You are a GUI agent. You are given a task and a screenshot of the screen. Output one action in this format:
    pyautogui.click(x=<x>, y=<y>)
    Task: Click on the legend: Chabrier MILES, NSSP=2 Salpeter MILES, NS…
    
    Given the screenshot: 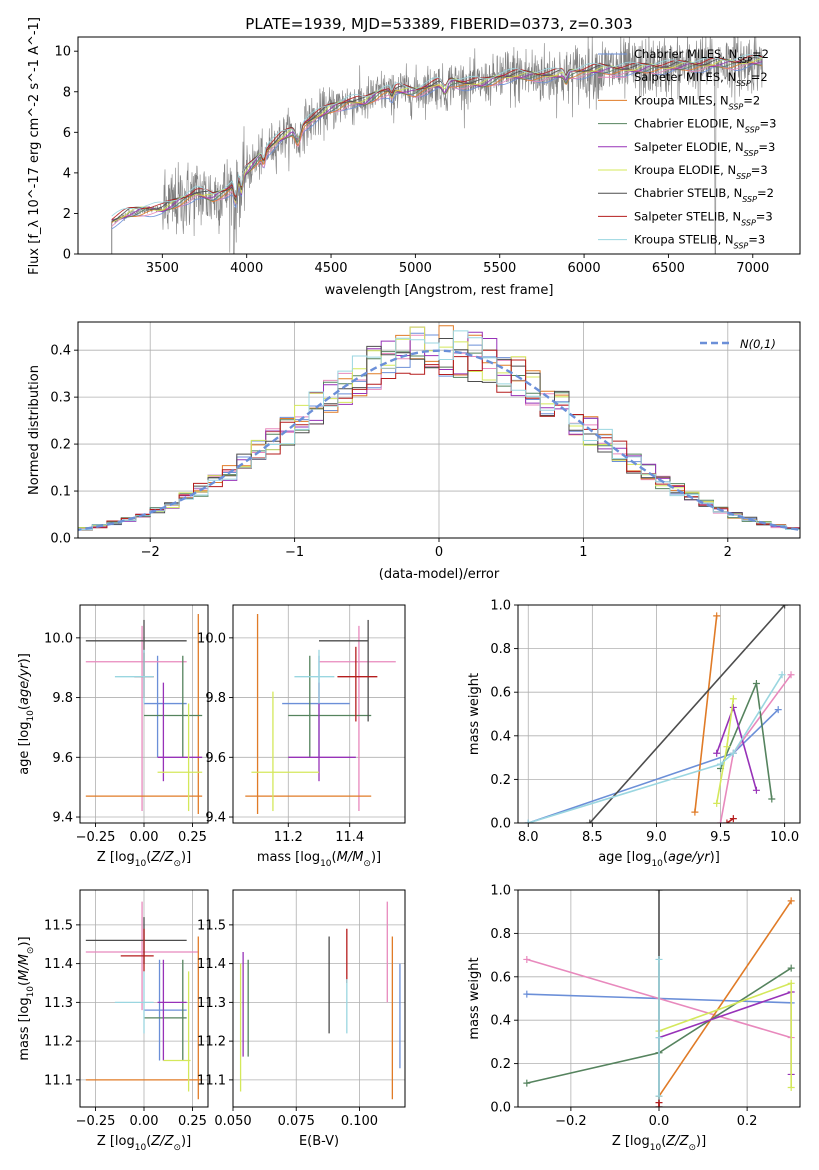 What is the action you would take?
    pyautogui.click(x=687, y=148)
    